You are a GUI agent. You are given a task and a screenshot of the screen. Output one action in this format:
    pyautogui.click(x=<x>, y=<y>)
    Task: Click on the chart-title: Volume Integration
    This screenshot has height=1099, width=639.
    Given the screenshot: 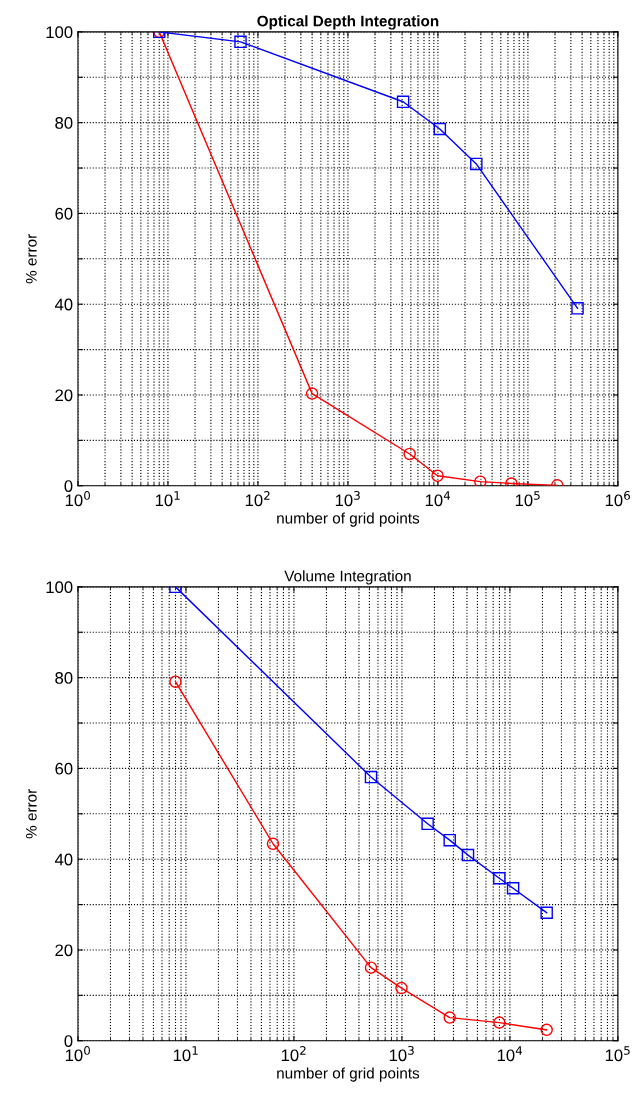 What is the action you would take?
    pyautogui.click(x=347, y=577)
    